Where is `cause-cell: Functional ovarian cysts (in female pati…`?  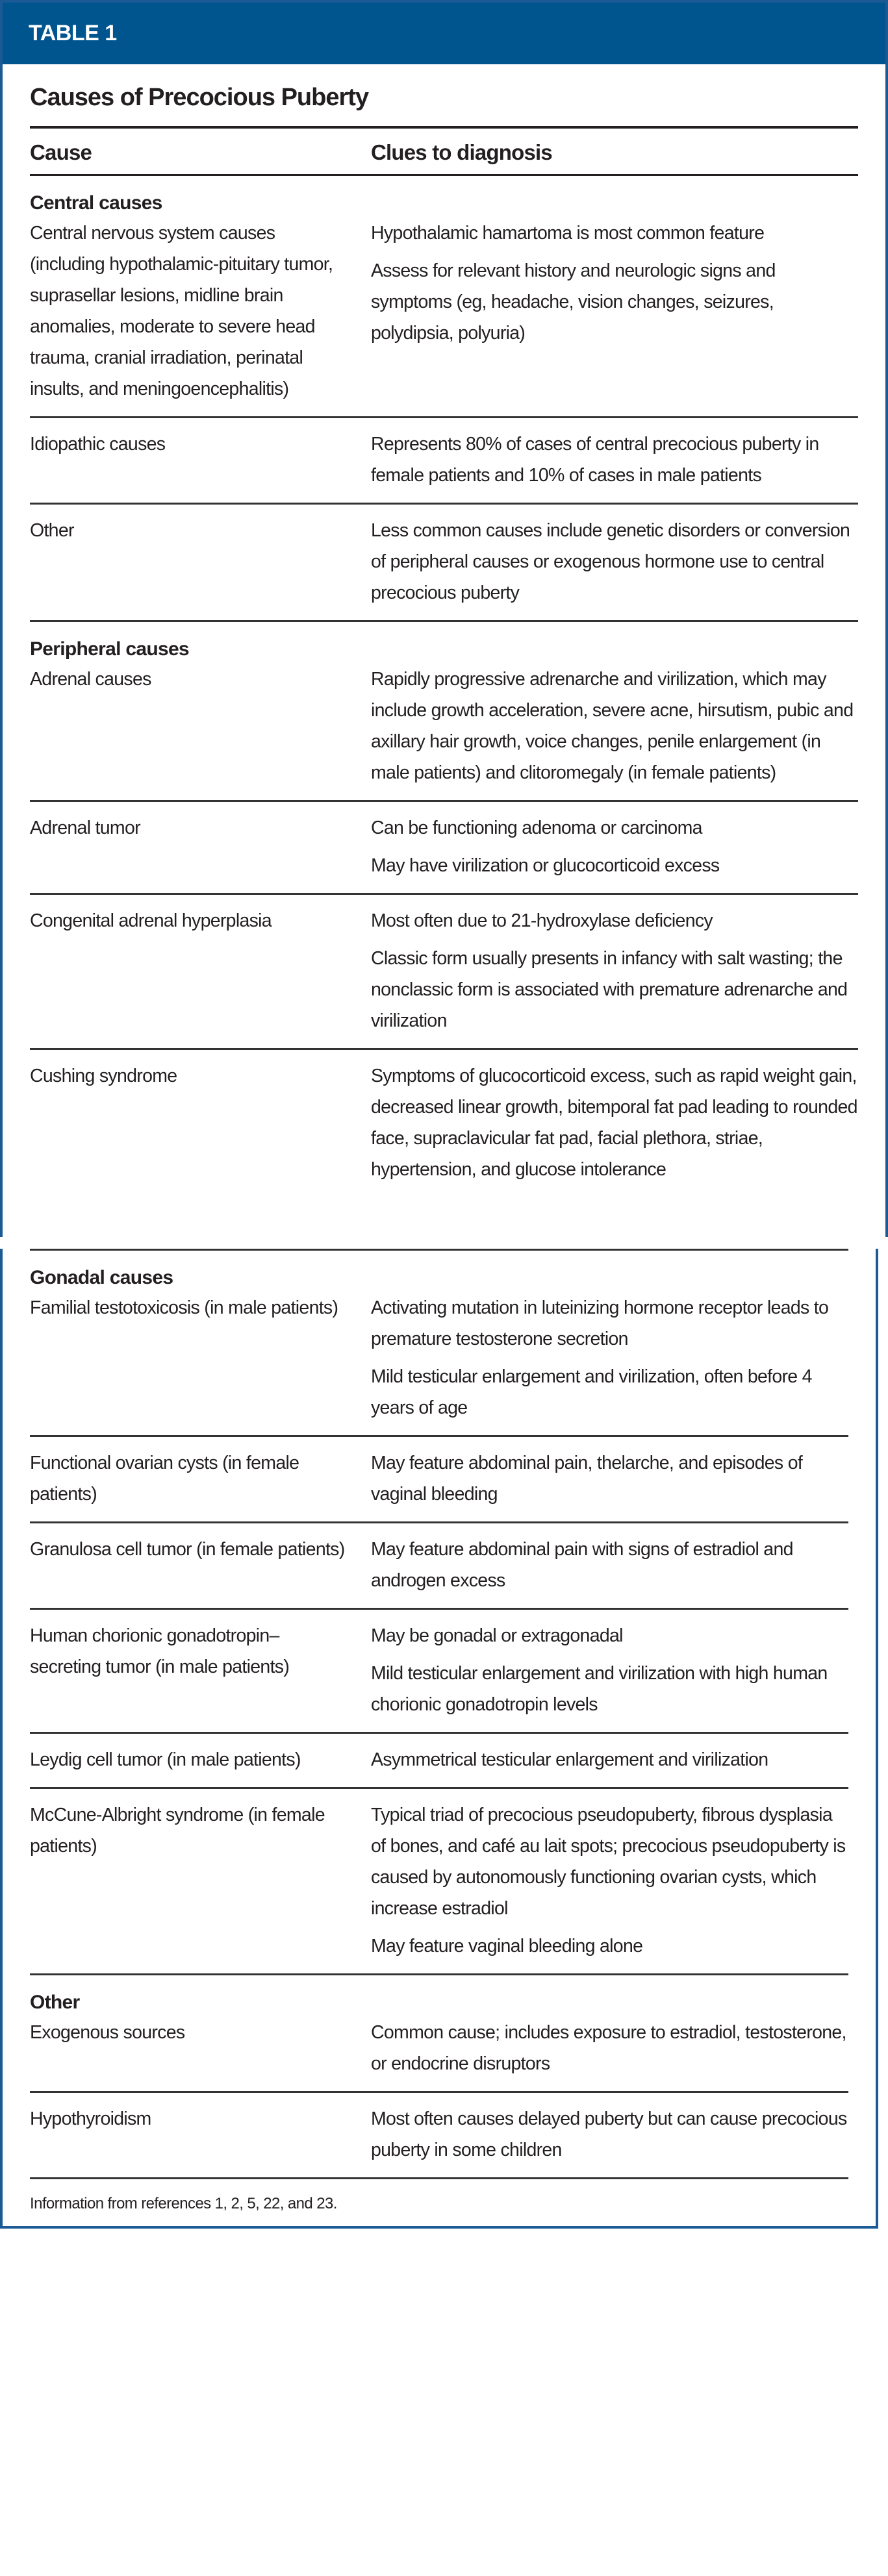
cause-cell: Functional ovarian cysts (in female pati… is located at coordinates (164, 1479).